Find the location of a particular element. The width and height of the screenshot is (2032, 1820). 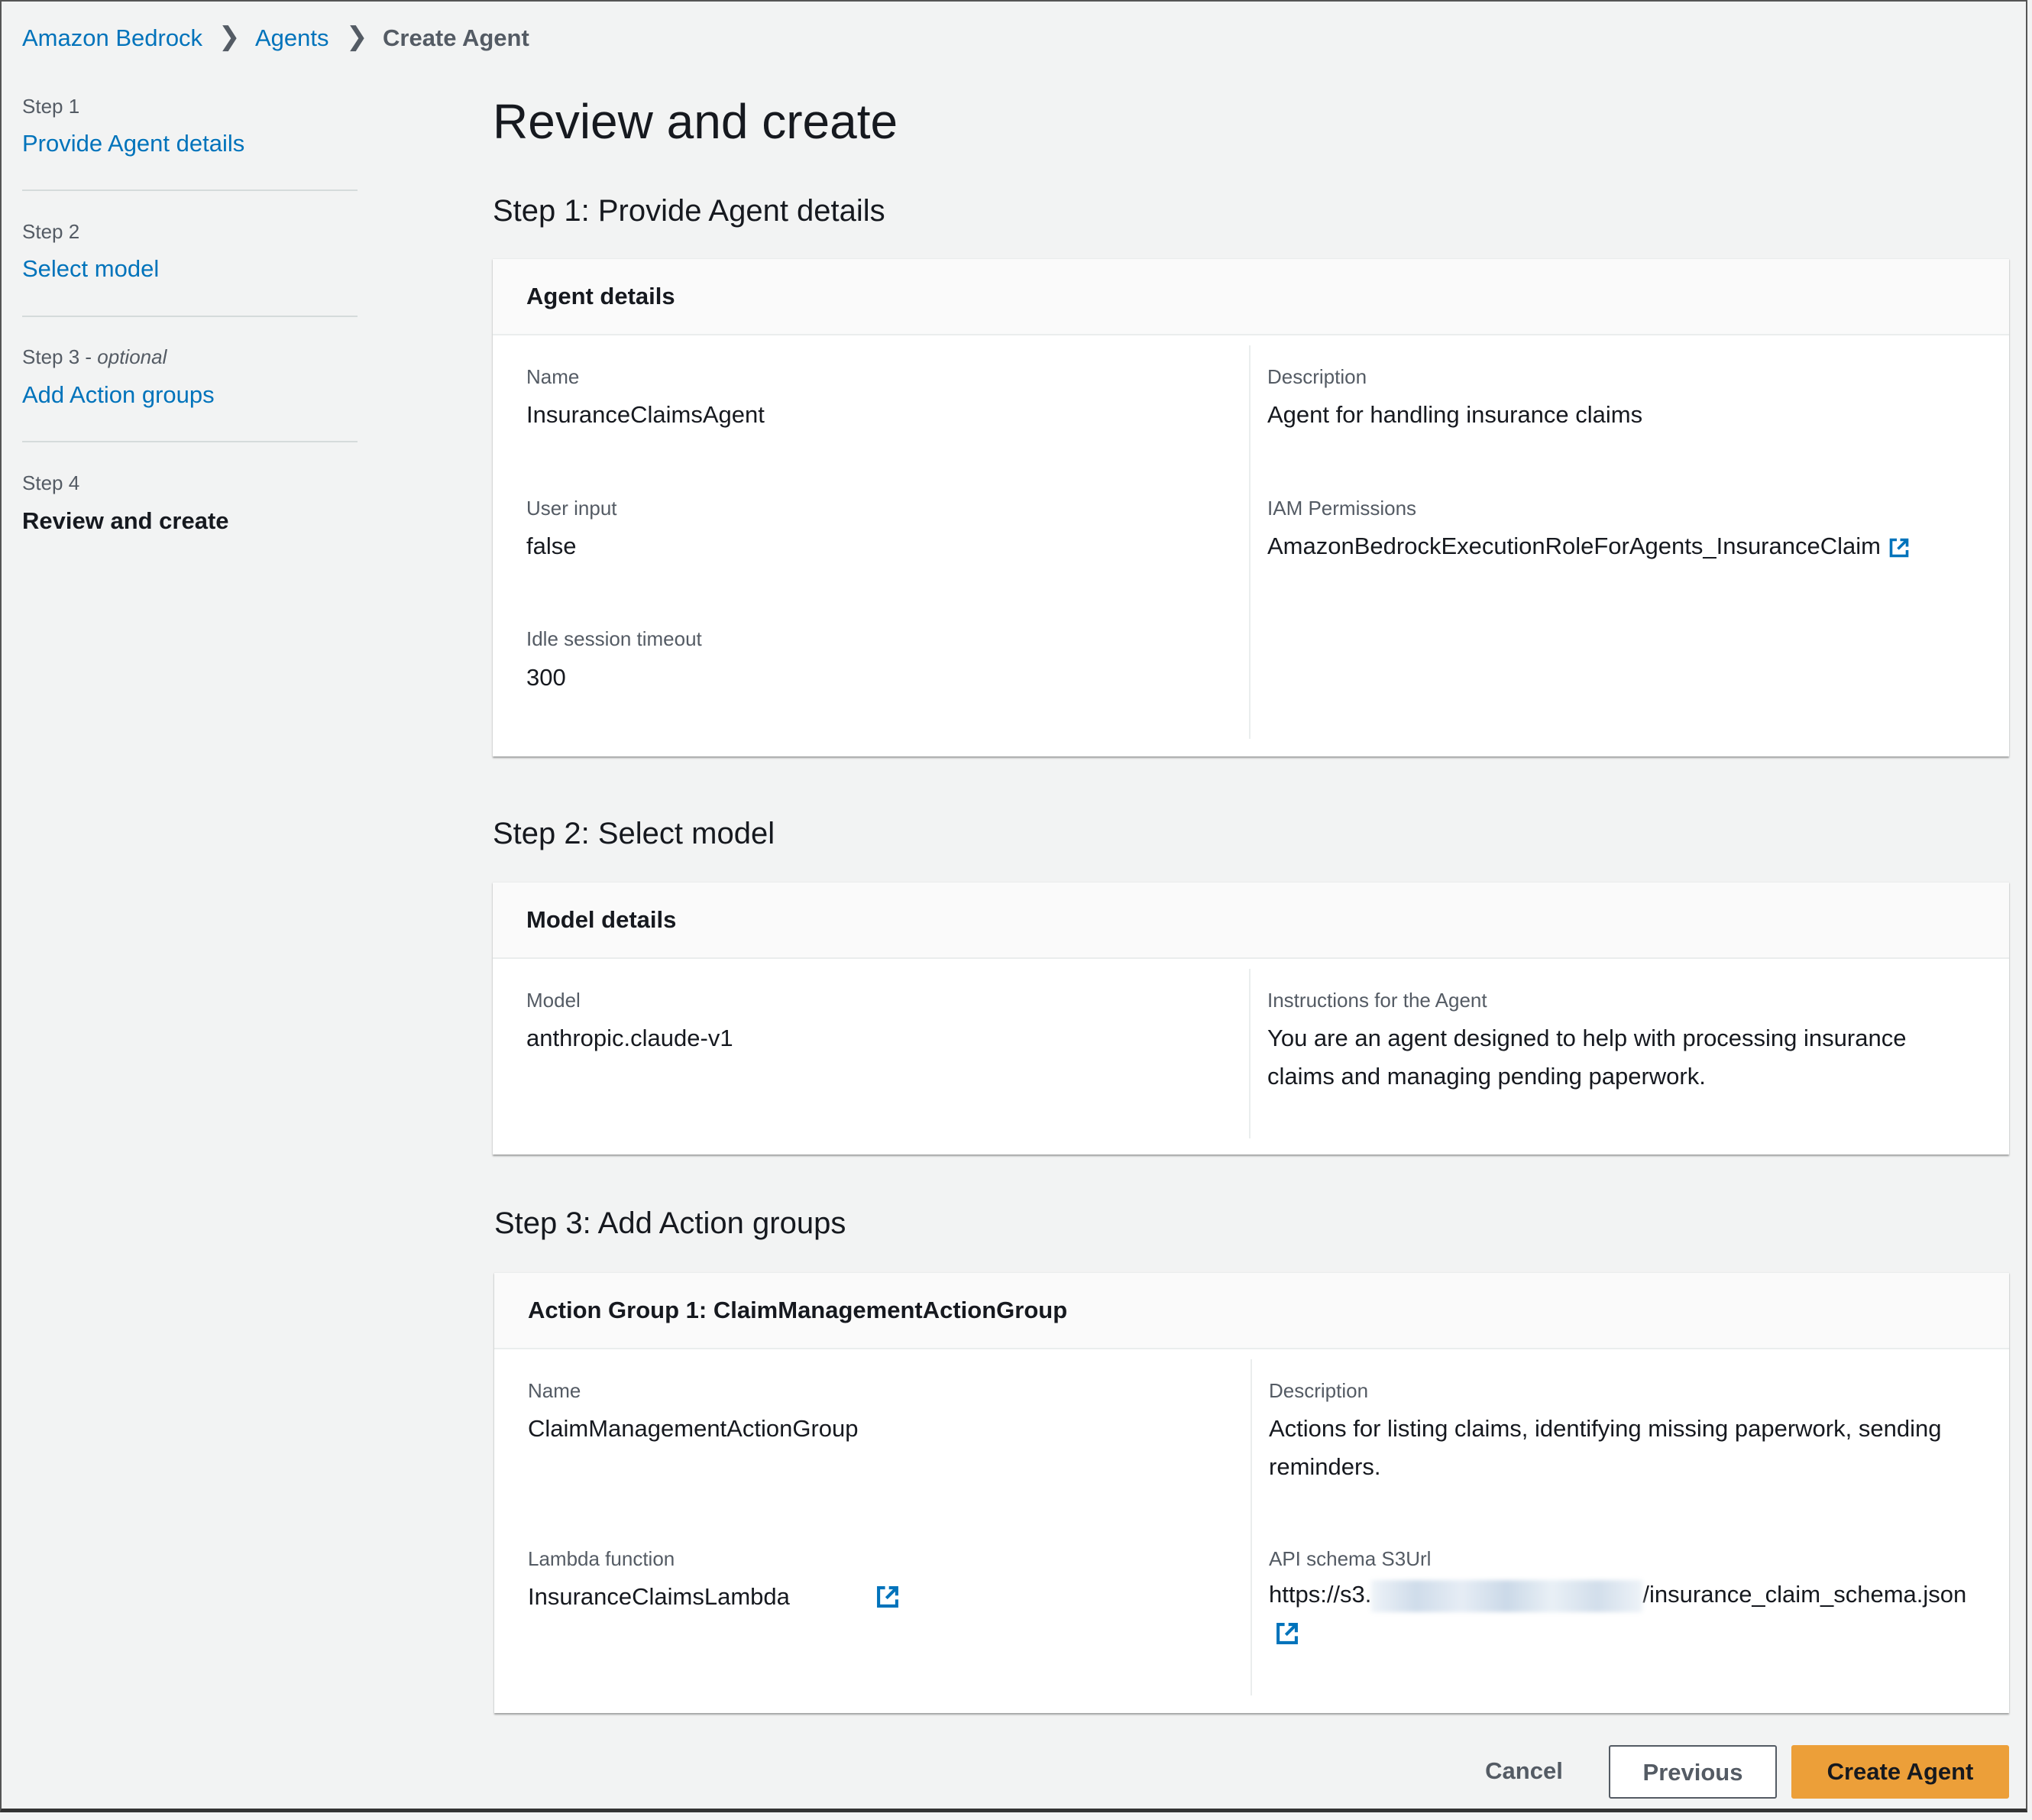

breadcrumb-amazon-bedrock: Amazon Bedrock is located at coordinates (112, 37).